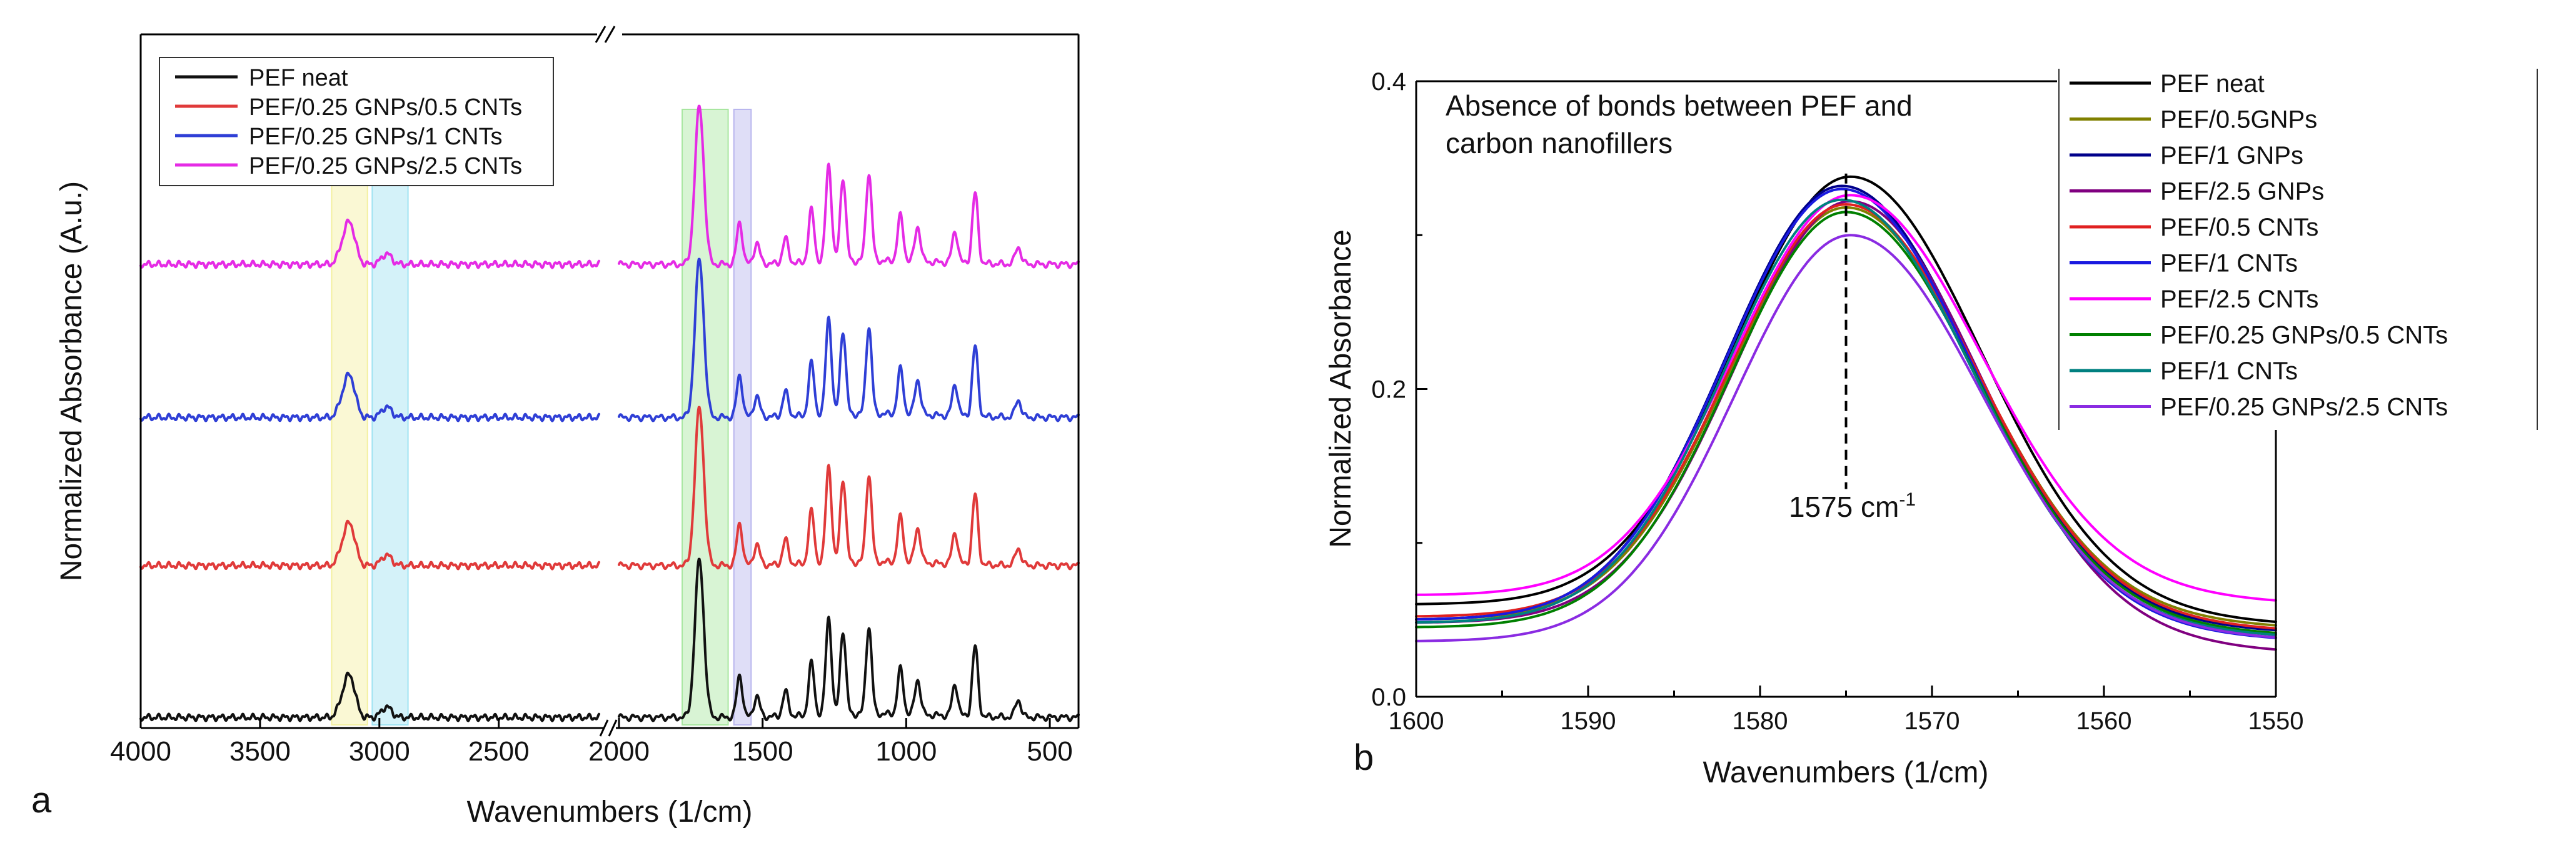 Image resolution: width=2576 pixels, height=848 pixels. Describe the element at coordinates (2231, 156) in the screenshot. I see `legend-label: PEF/1 GNPs` at that location.